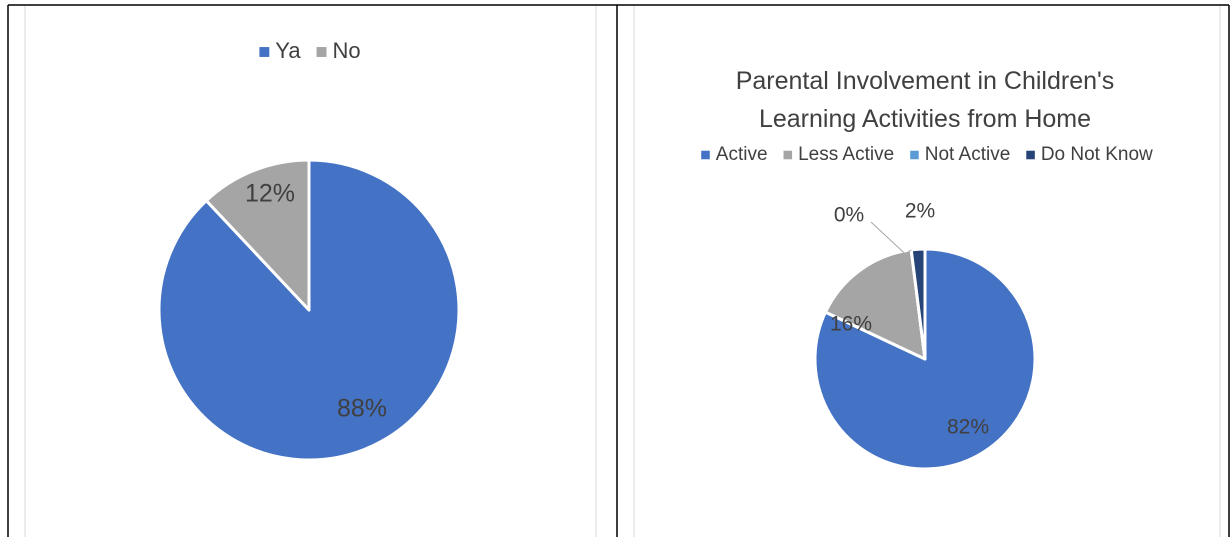 This screenshot has height=537, width=1231. I want to click on legend-label: Do Not Know, so click(1097, 154).